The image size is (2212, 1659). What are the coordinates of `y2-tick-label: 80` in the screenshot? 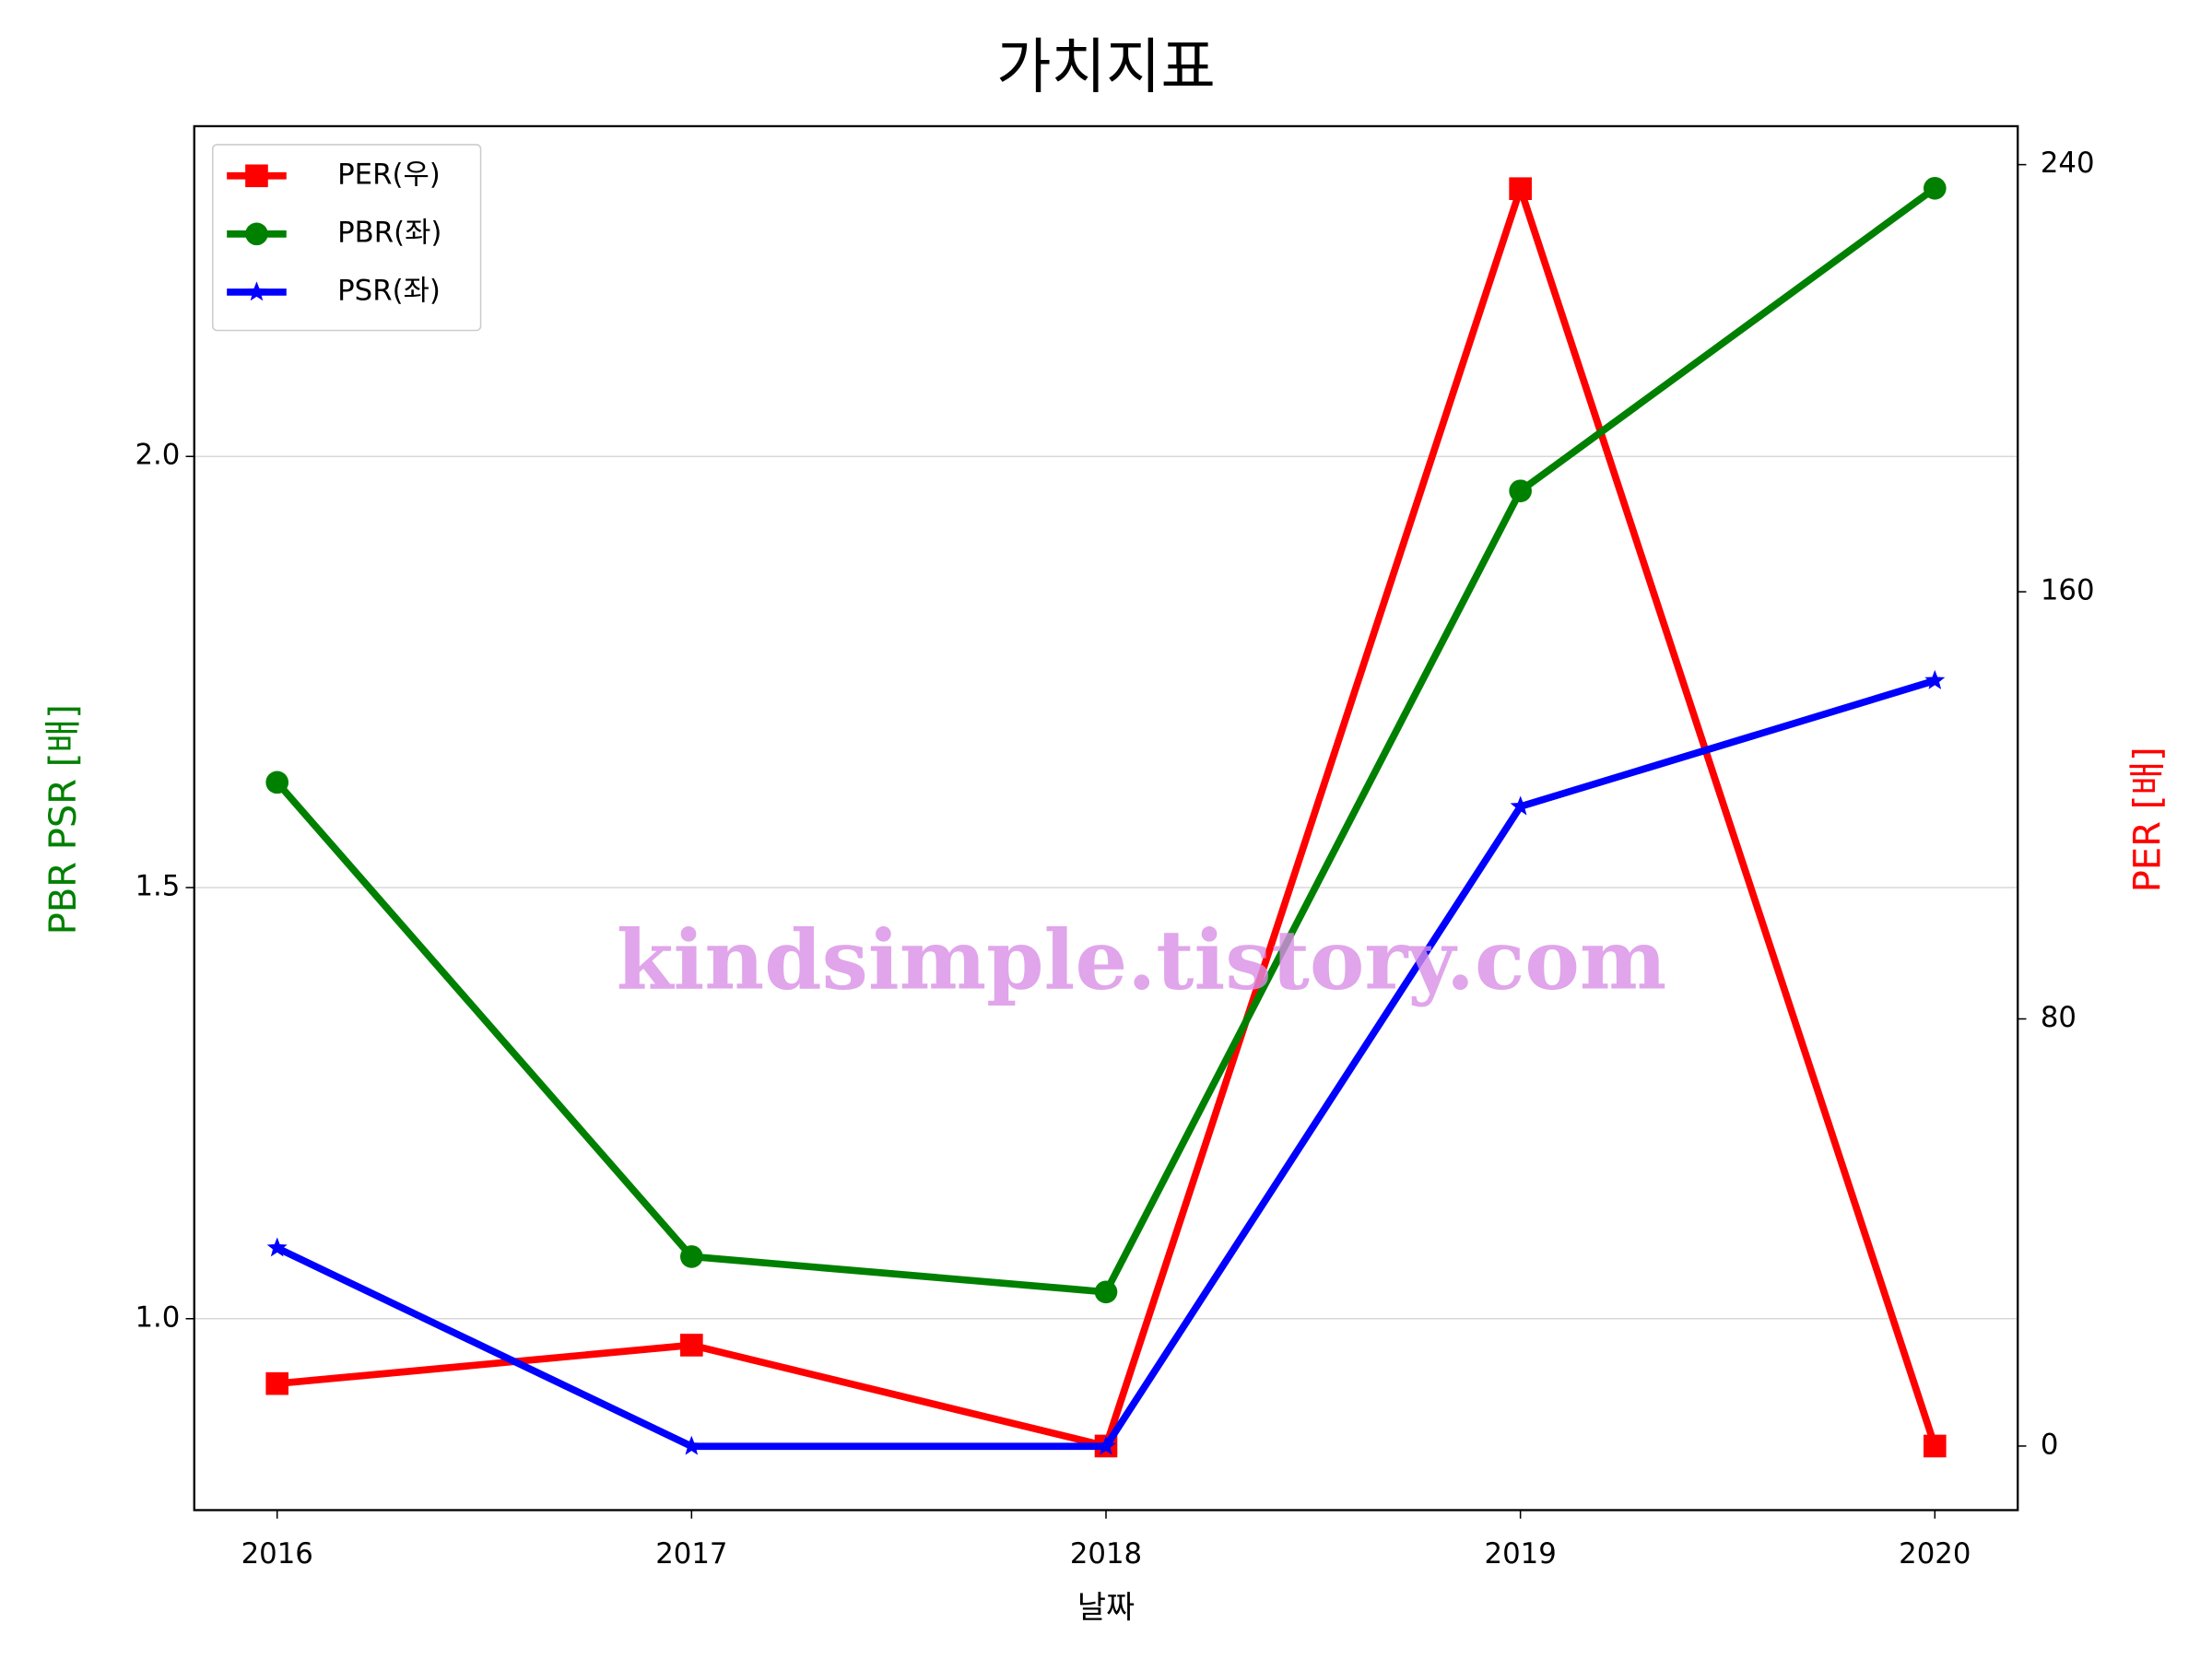 It's located at (2059, 1017).